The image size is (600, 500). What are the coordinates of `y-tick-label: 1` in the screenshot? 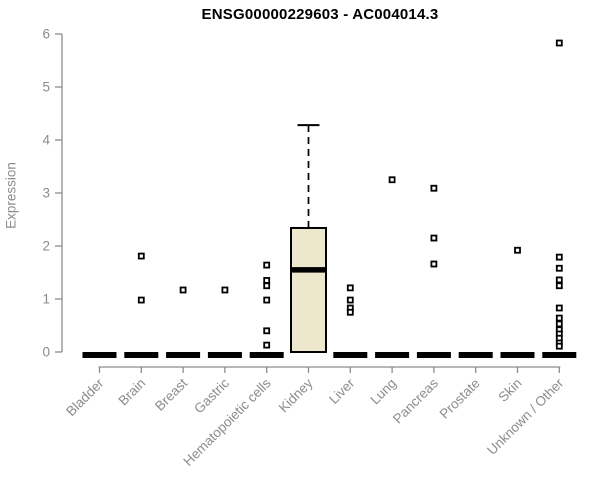 It's located at (46, 299).